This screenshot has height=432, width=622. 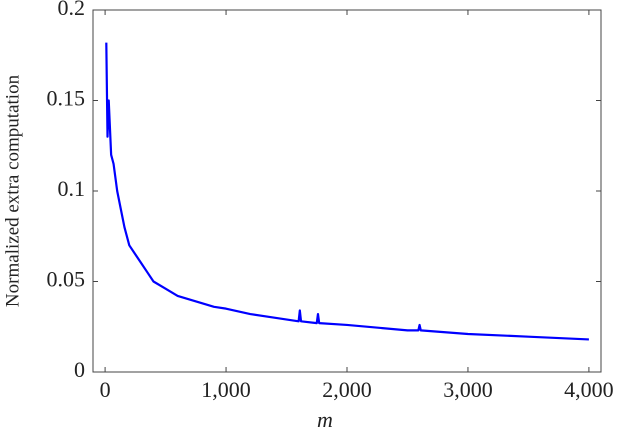 I want to click on x-axis-label: m, so click(x=325, y=419).